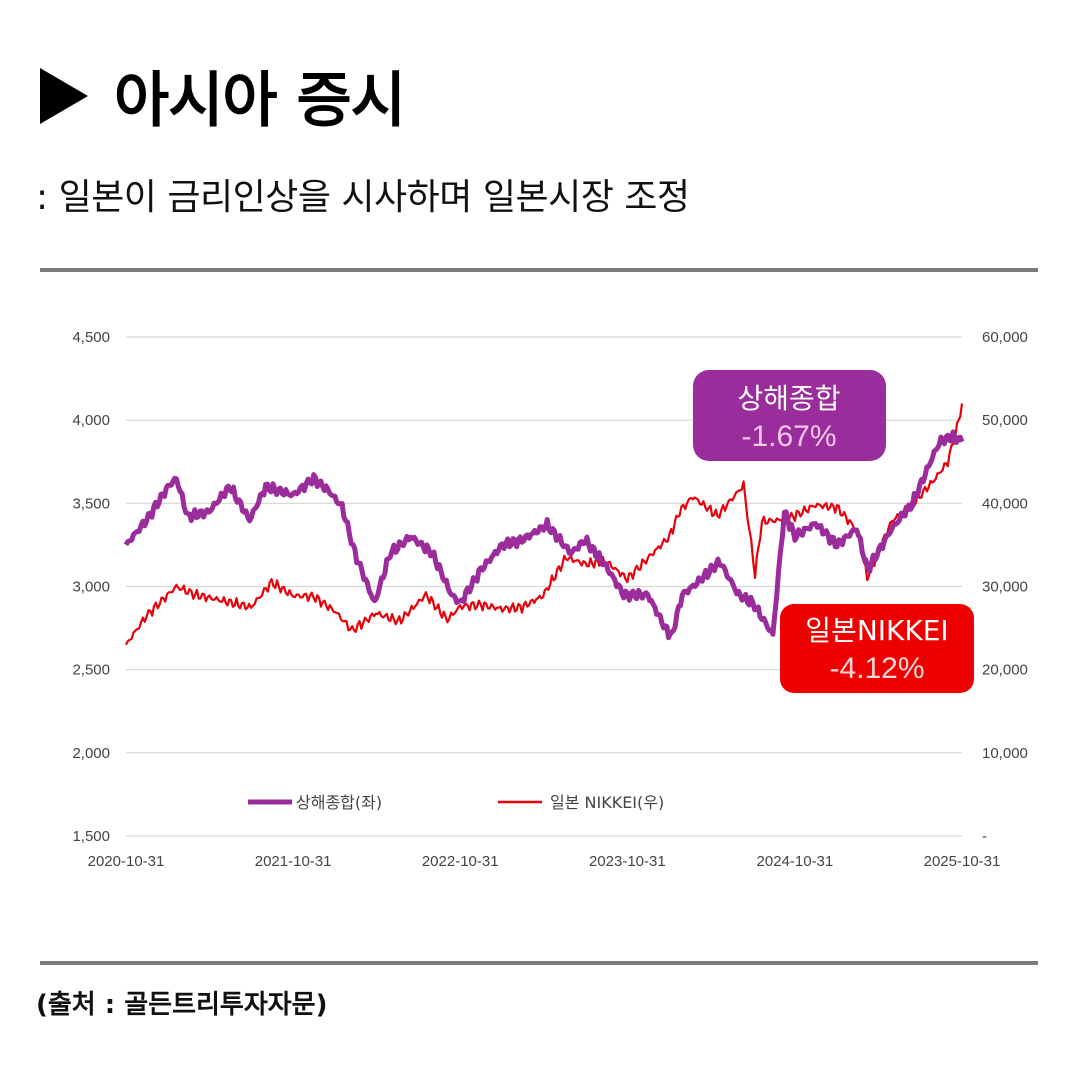 The image size is (1080, 1080). I want to click on callout-shanghai-value: -1.67%, so click(788, 436).